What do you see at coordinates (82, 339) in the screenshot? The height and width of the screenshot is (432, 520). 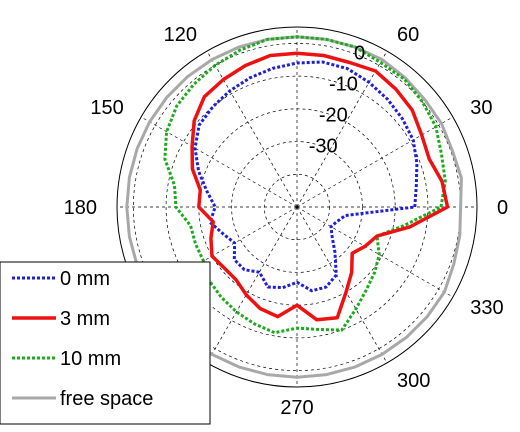 I see `legend-items: 0 mm 3 mm 10 mm free space` at bounding box center [82, 339].